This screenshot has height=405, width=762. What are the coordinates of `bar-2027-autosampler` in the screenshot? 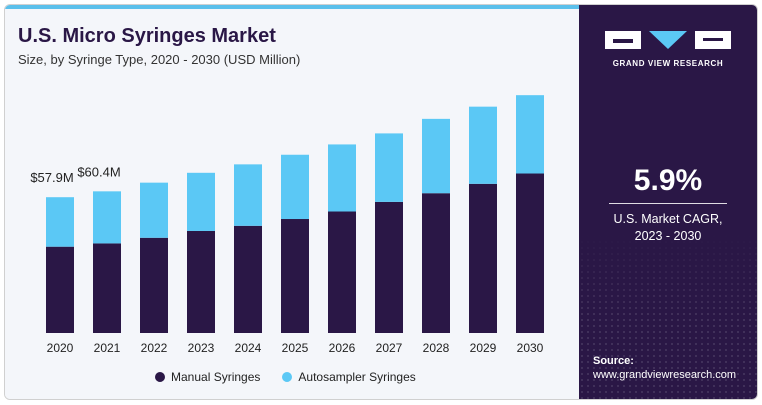 It's located at (389, 167).